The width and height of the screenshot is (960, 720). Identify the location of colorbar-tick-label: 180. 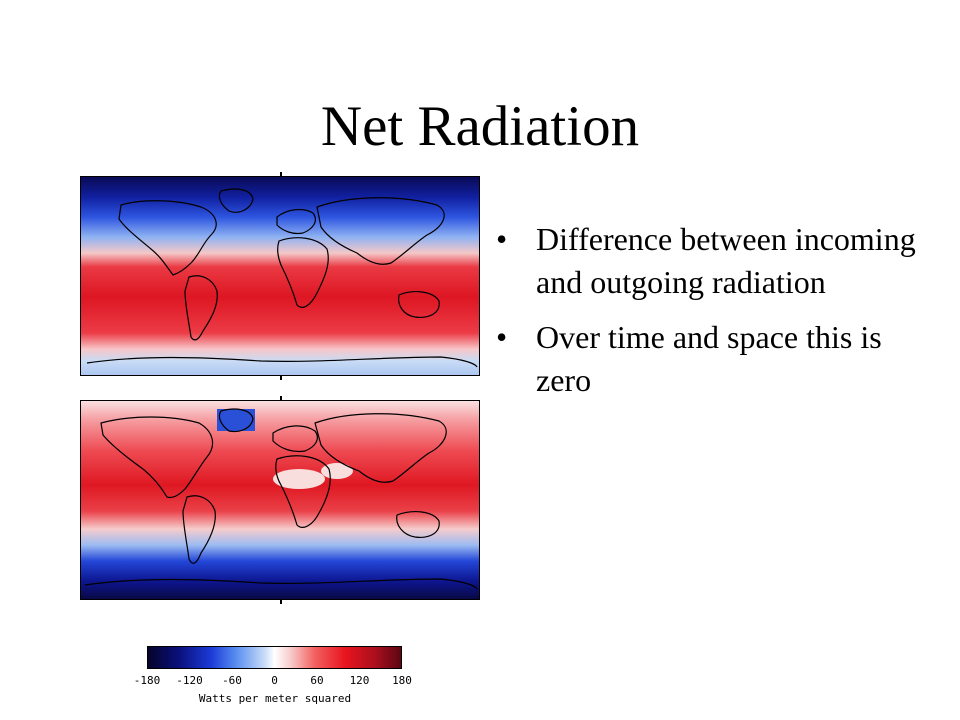
(402, 680).